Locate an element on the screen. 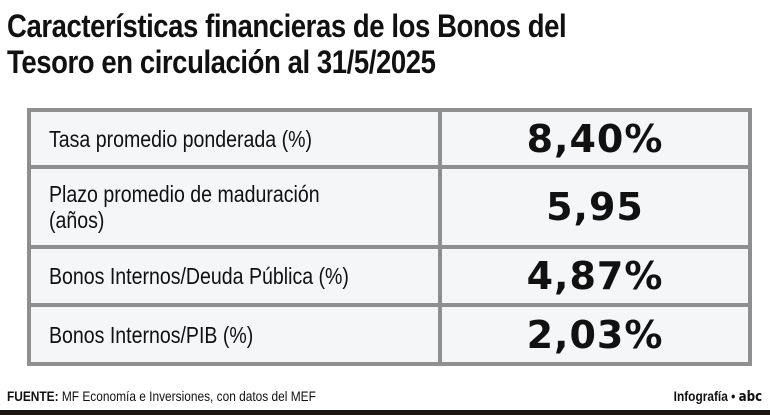 Image resolution: width=770 pixels, height=415 pixels. title-line-2: Tesoro en circulación al 31/5/2025 is located at coordinates (221, 62).